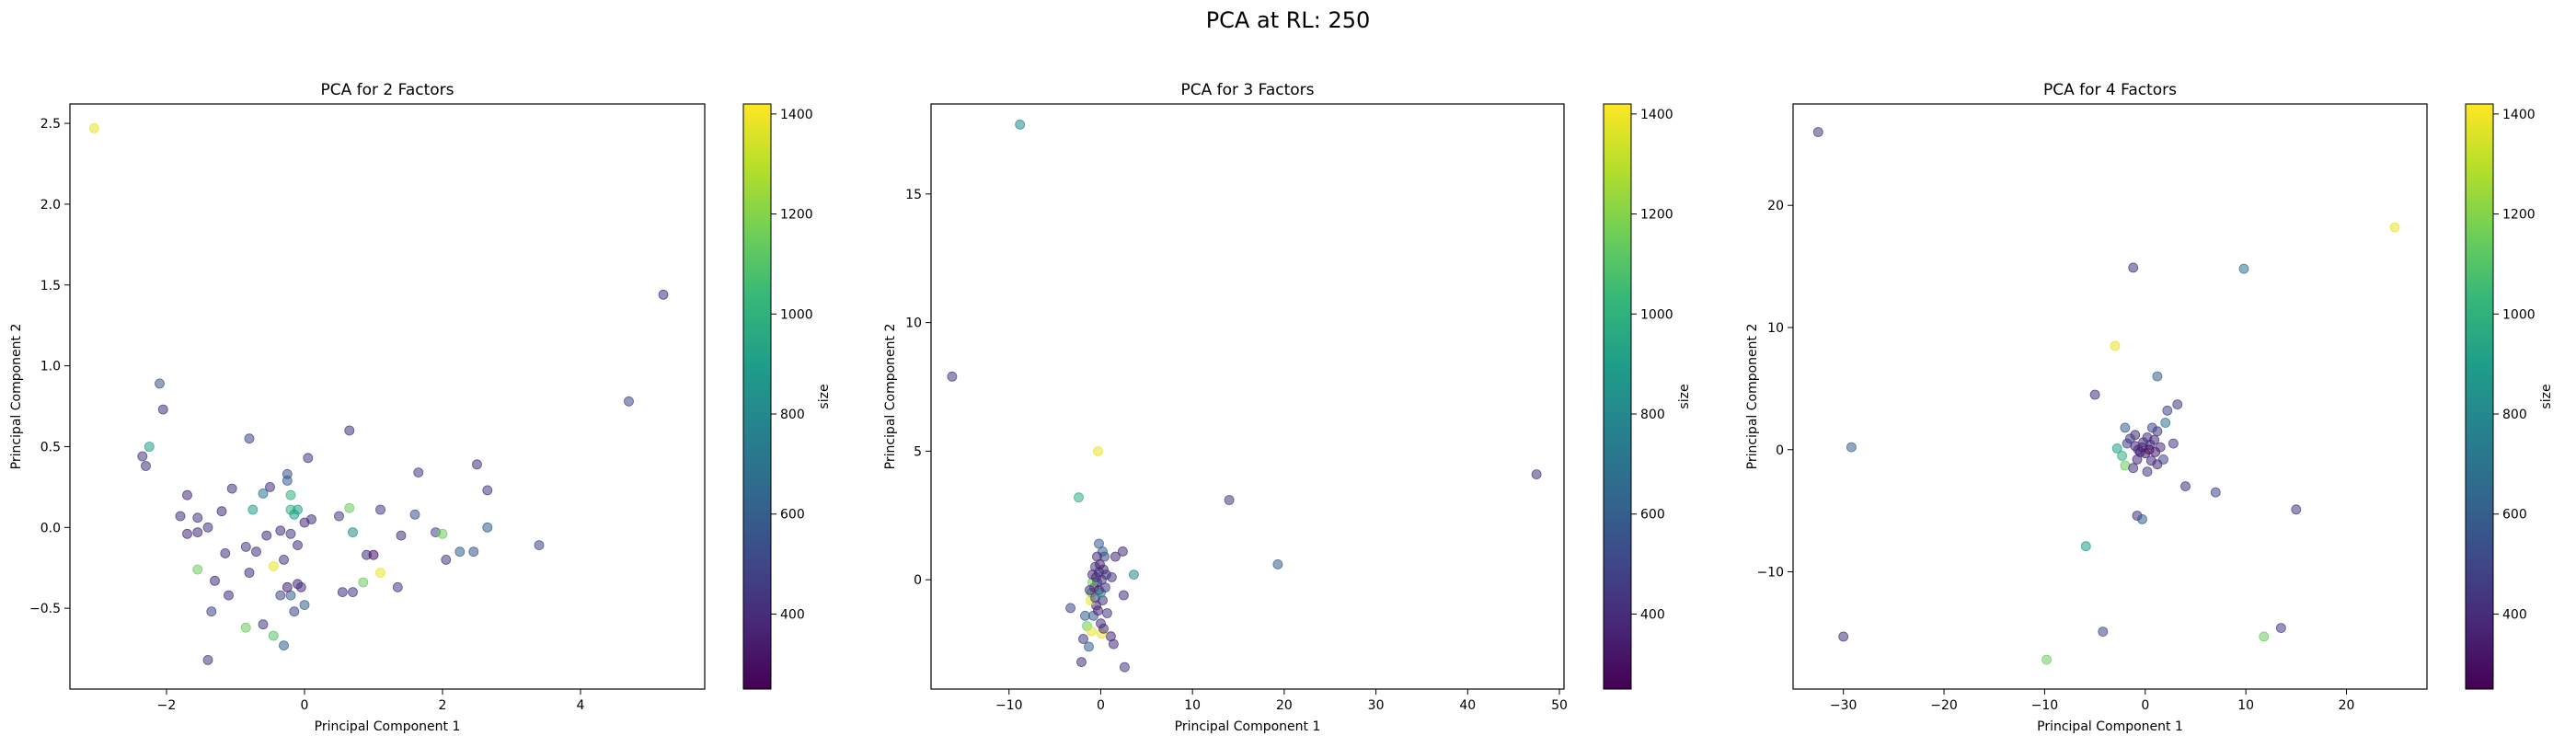 This screenshot has height=736, width=2576. Describe the element at coordinates (45, 609) in the screenshot. I see `y-tick-label: −0.5` at that location.